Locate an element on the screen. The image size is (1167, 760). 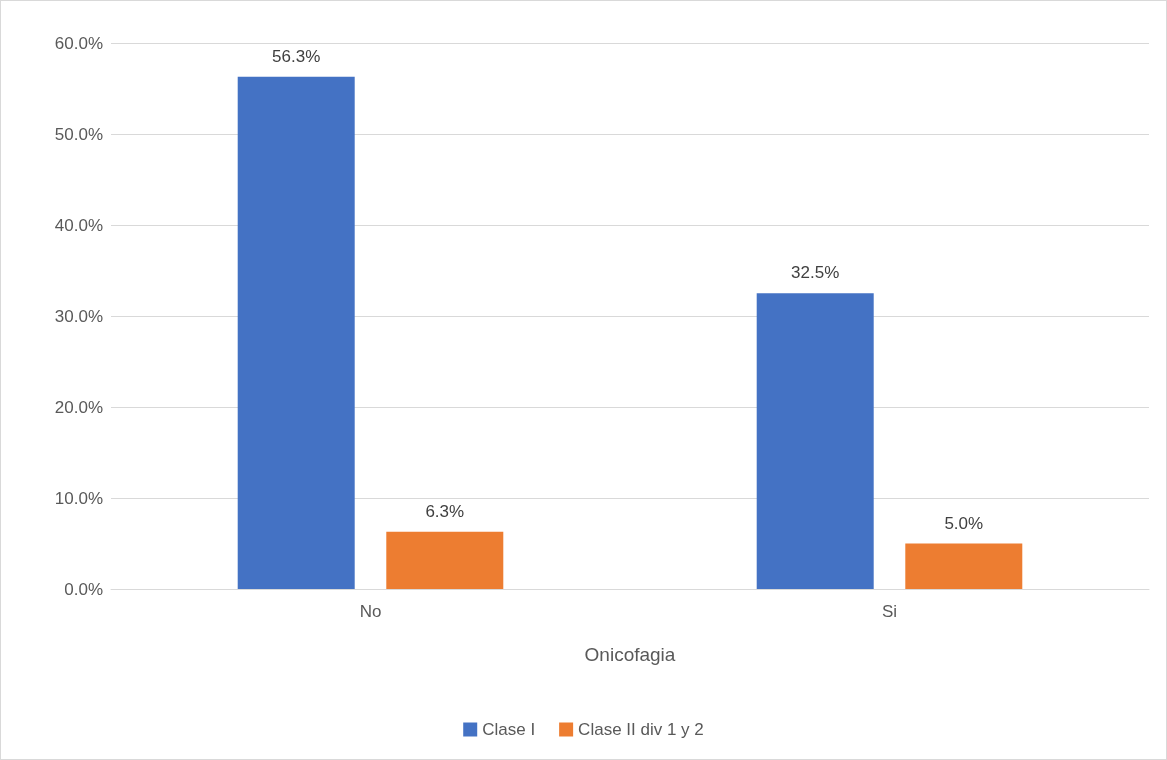
data-label: 56.3% is located at coordinates (296, 56).